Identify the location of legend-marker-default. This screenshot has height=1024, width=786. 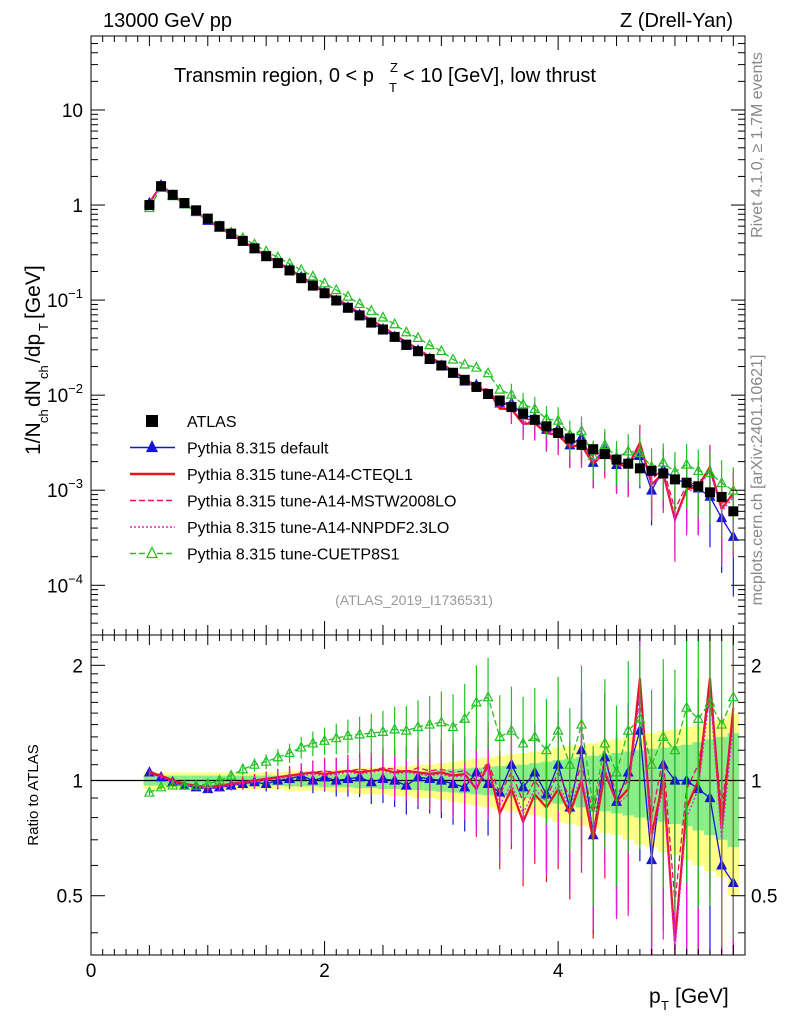
(152, 446).